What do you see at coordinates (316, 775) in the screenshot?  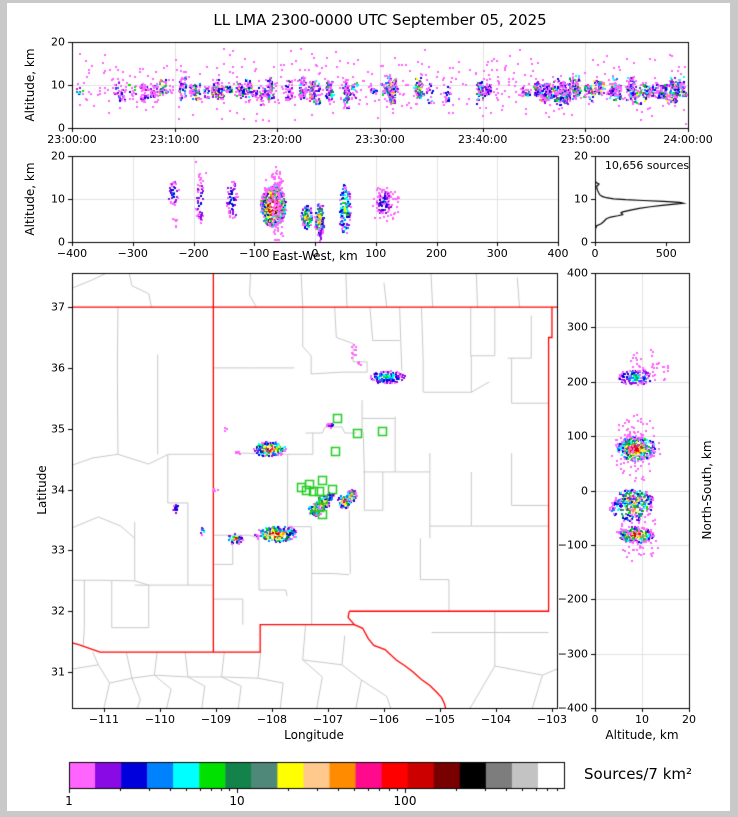 I see `colorbar` at bounding box center [316, 775].